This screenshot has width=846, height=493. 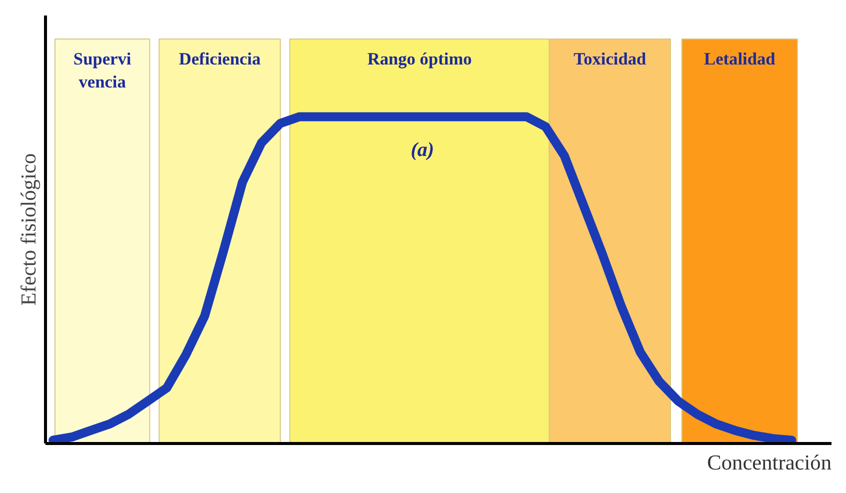 What do you see at coordinates (102, 71) in the screenshot?
I see `text: Supervi vencia` at bounding box center [102, 71].